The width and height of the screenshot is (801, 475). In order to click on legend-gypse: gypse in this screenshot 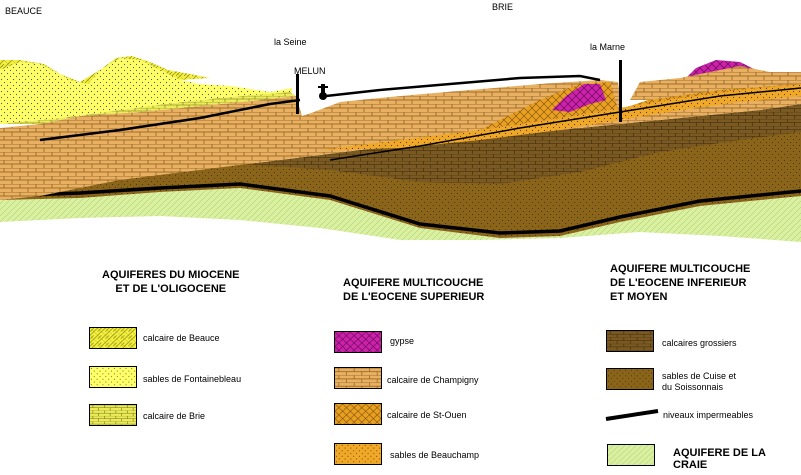, I will do `click(402, 341)`.